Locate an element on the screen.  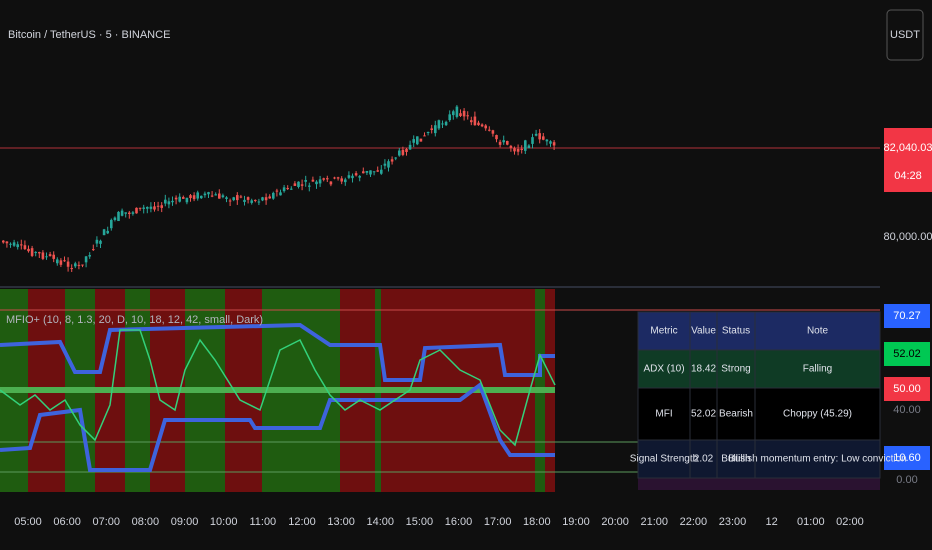
time-label: 19:00 is located at coordinates (576, 522).